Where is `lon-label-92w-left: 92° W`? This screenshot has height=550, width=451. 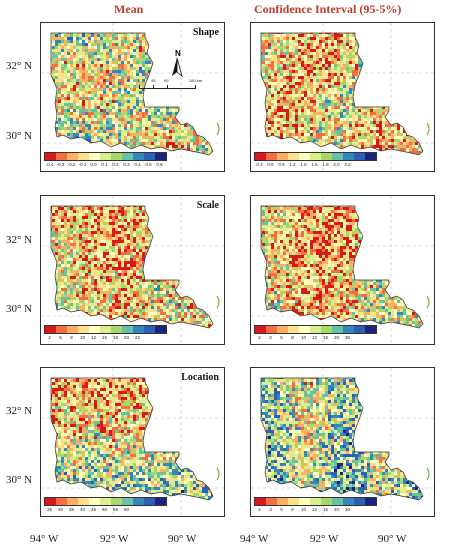 lon-label-92w-left: 92° W is located at coordinates (114, 539).